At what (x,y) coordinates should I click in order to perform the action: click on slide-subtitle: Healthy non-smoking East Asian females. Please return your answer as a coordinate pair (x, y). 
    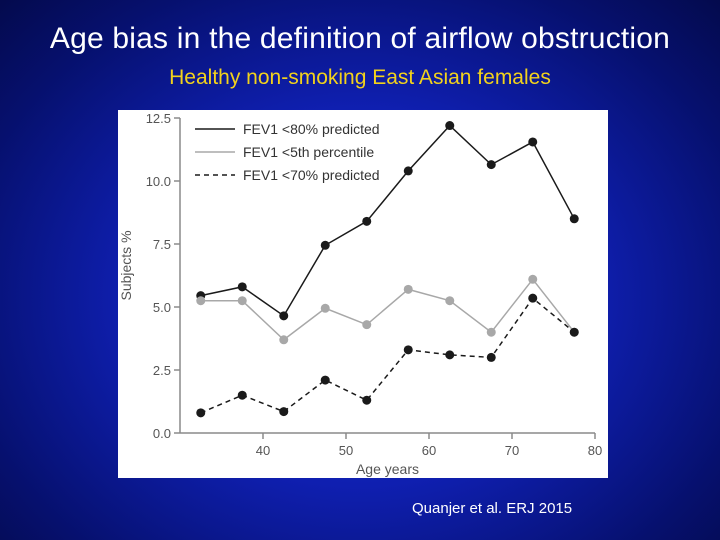
    Looking at the image, I should click on (360, 77).